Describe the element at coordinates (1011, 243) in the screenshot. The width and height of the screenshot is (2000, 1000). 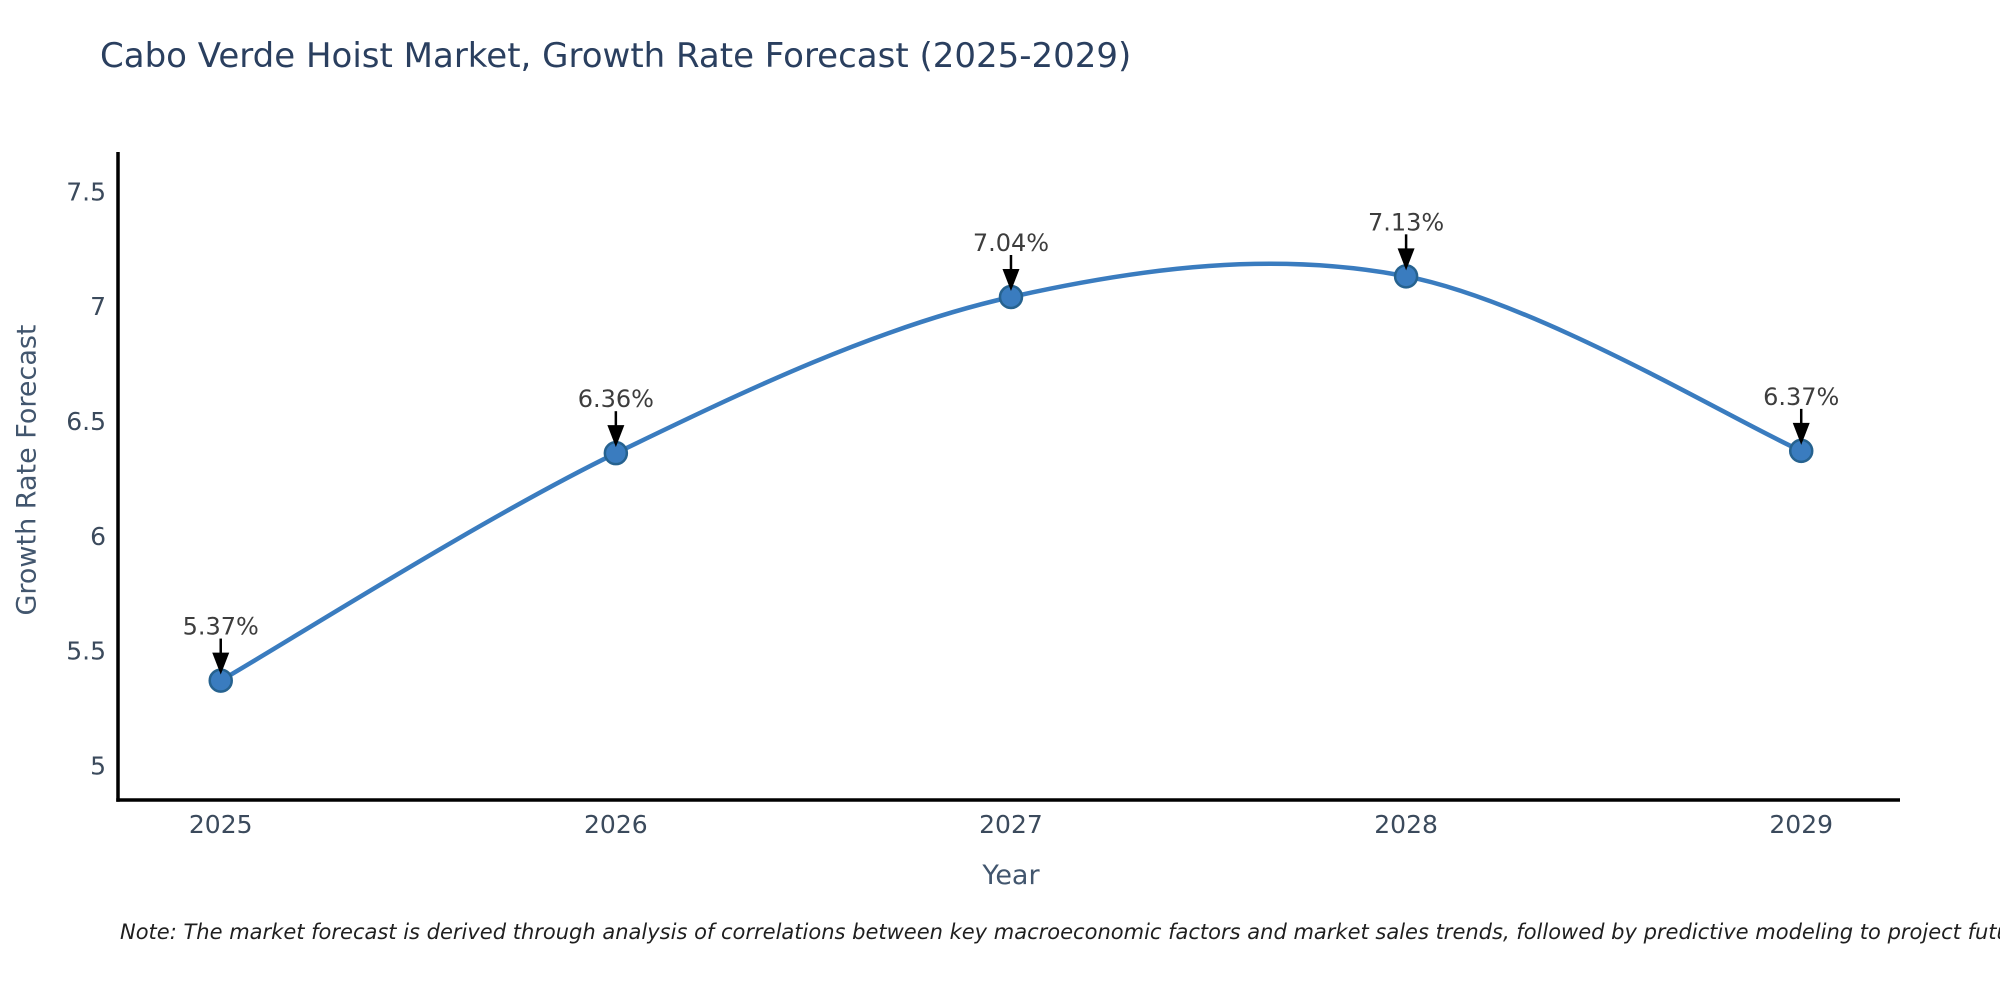
I see `data-point-label: 7.04%` at that location.